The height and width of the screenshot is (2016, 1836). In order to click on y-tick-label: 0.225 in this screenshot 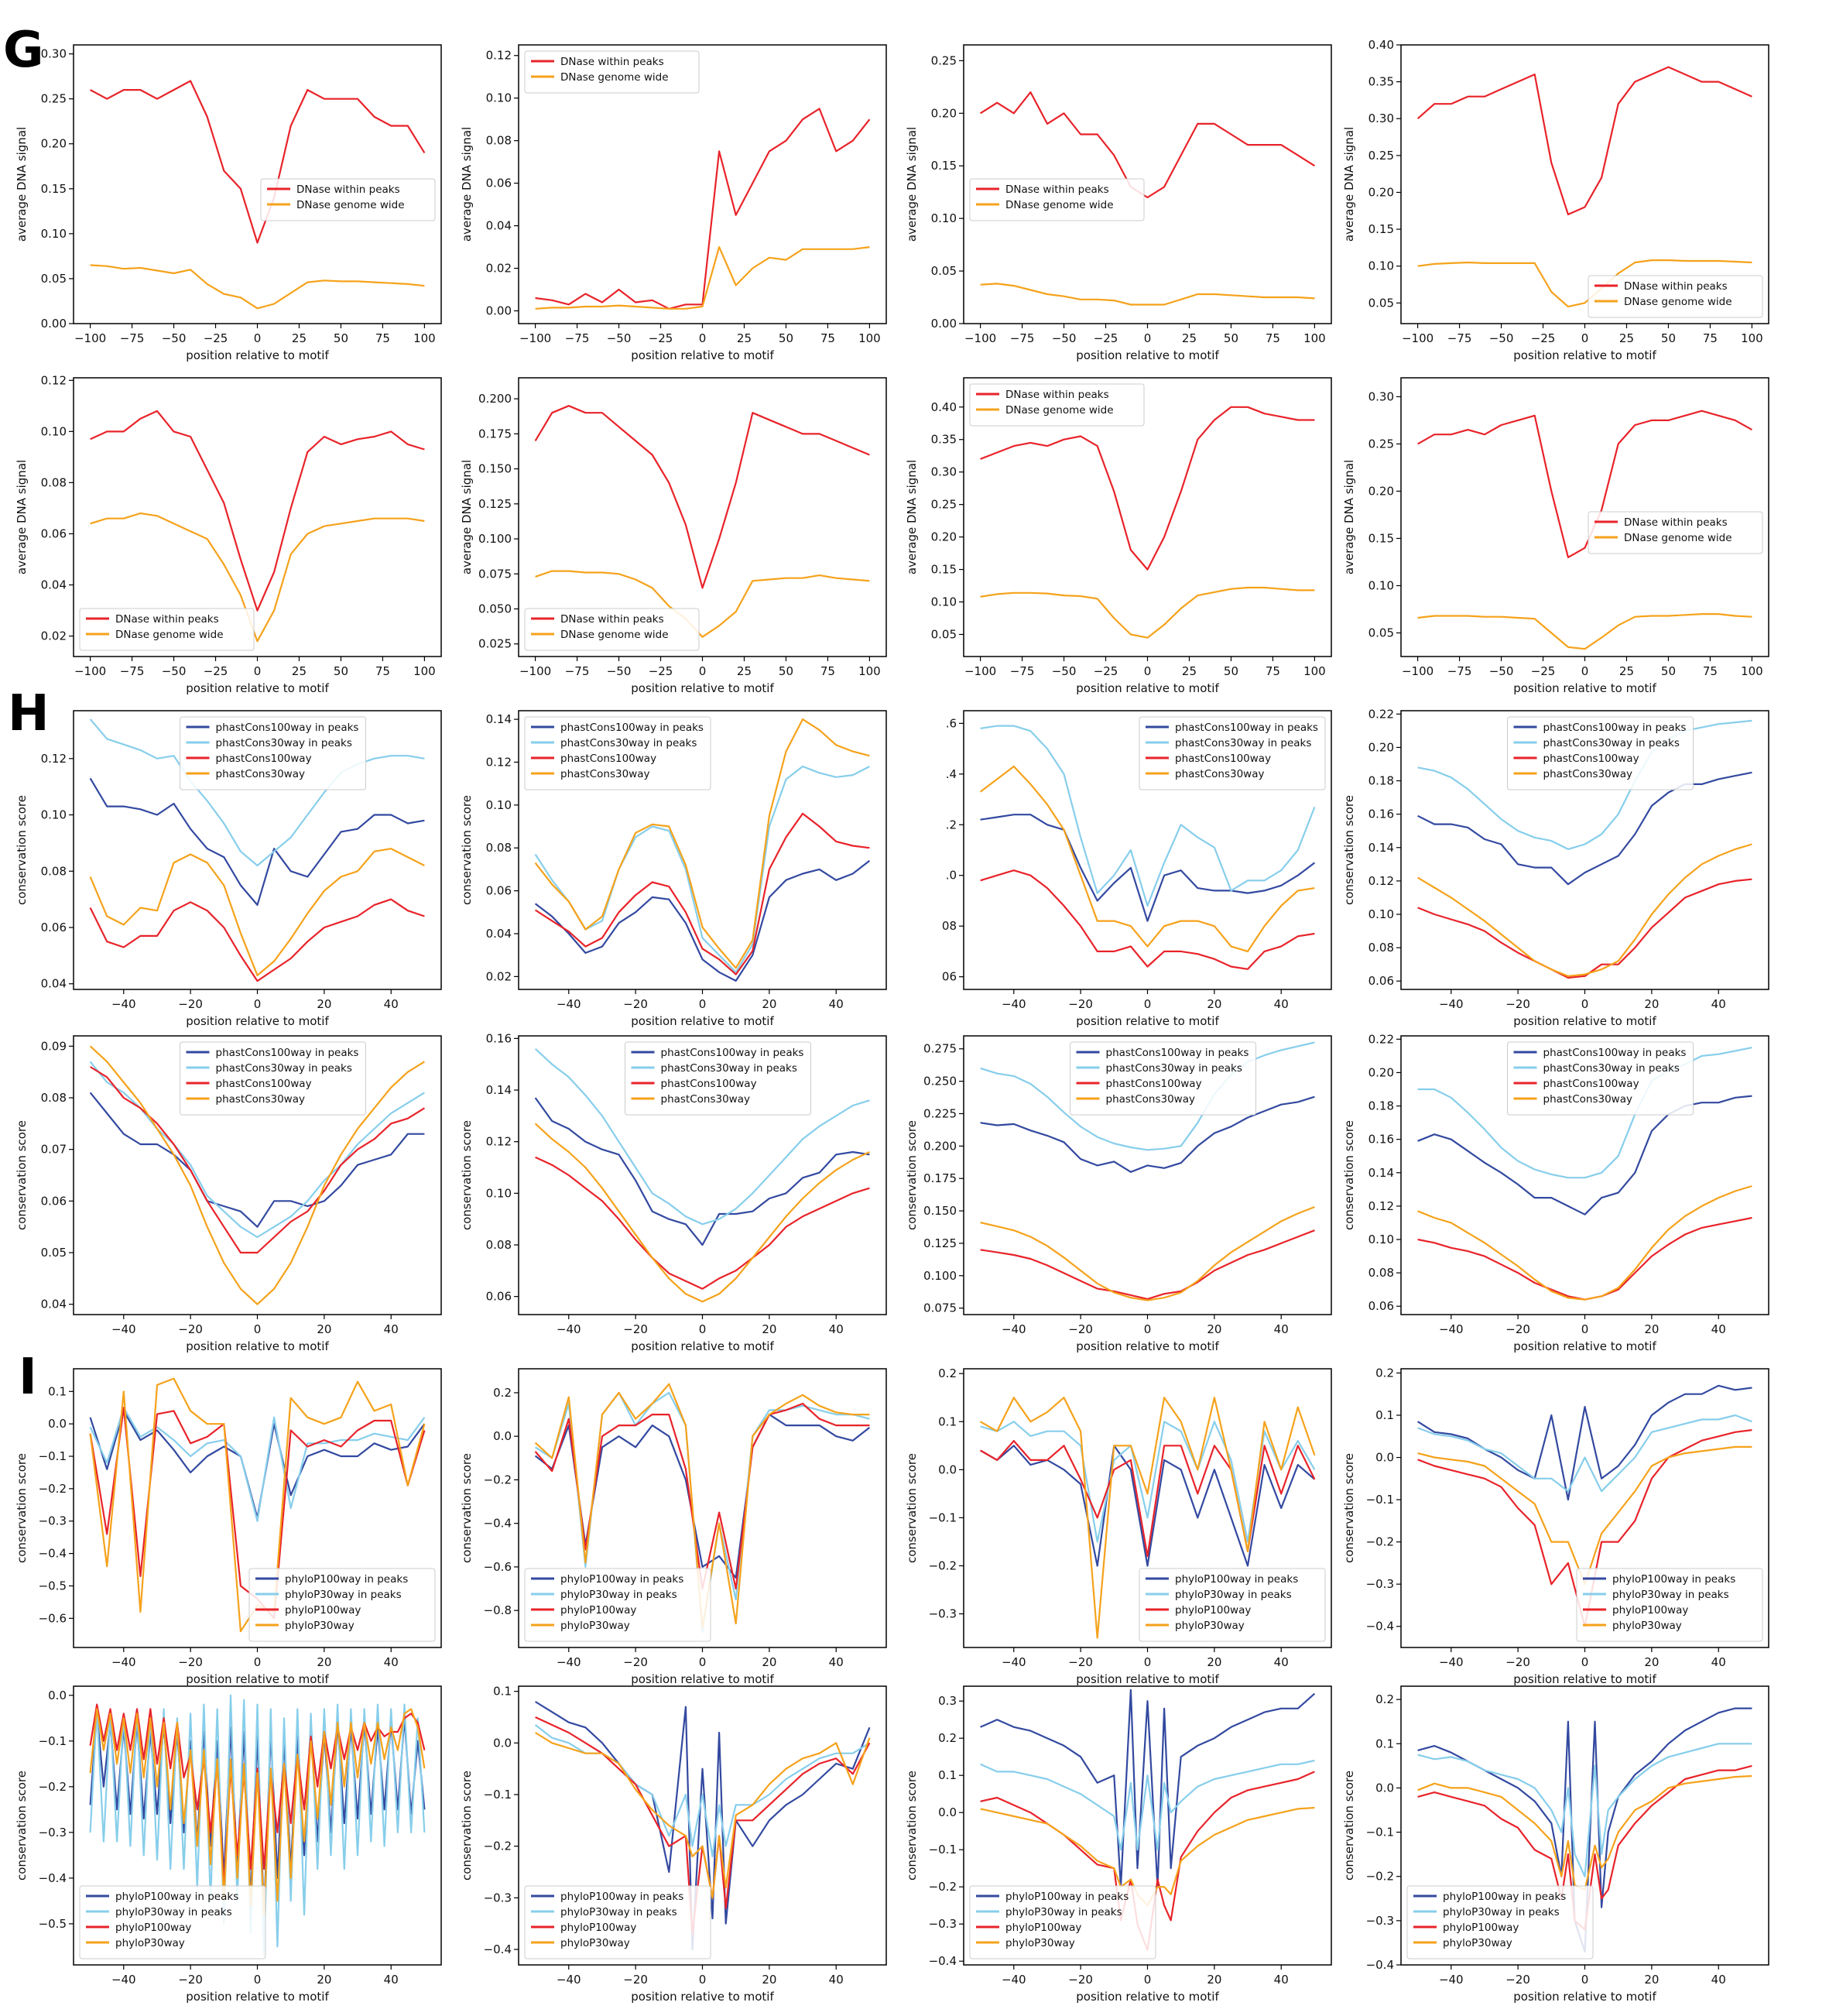, I will do `click(940, 1113)`.